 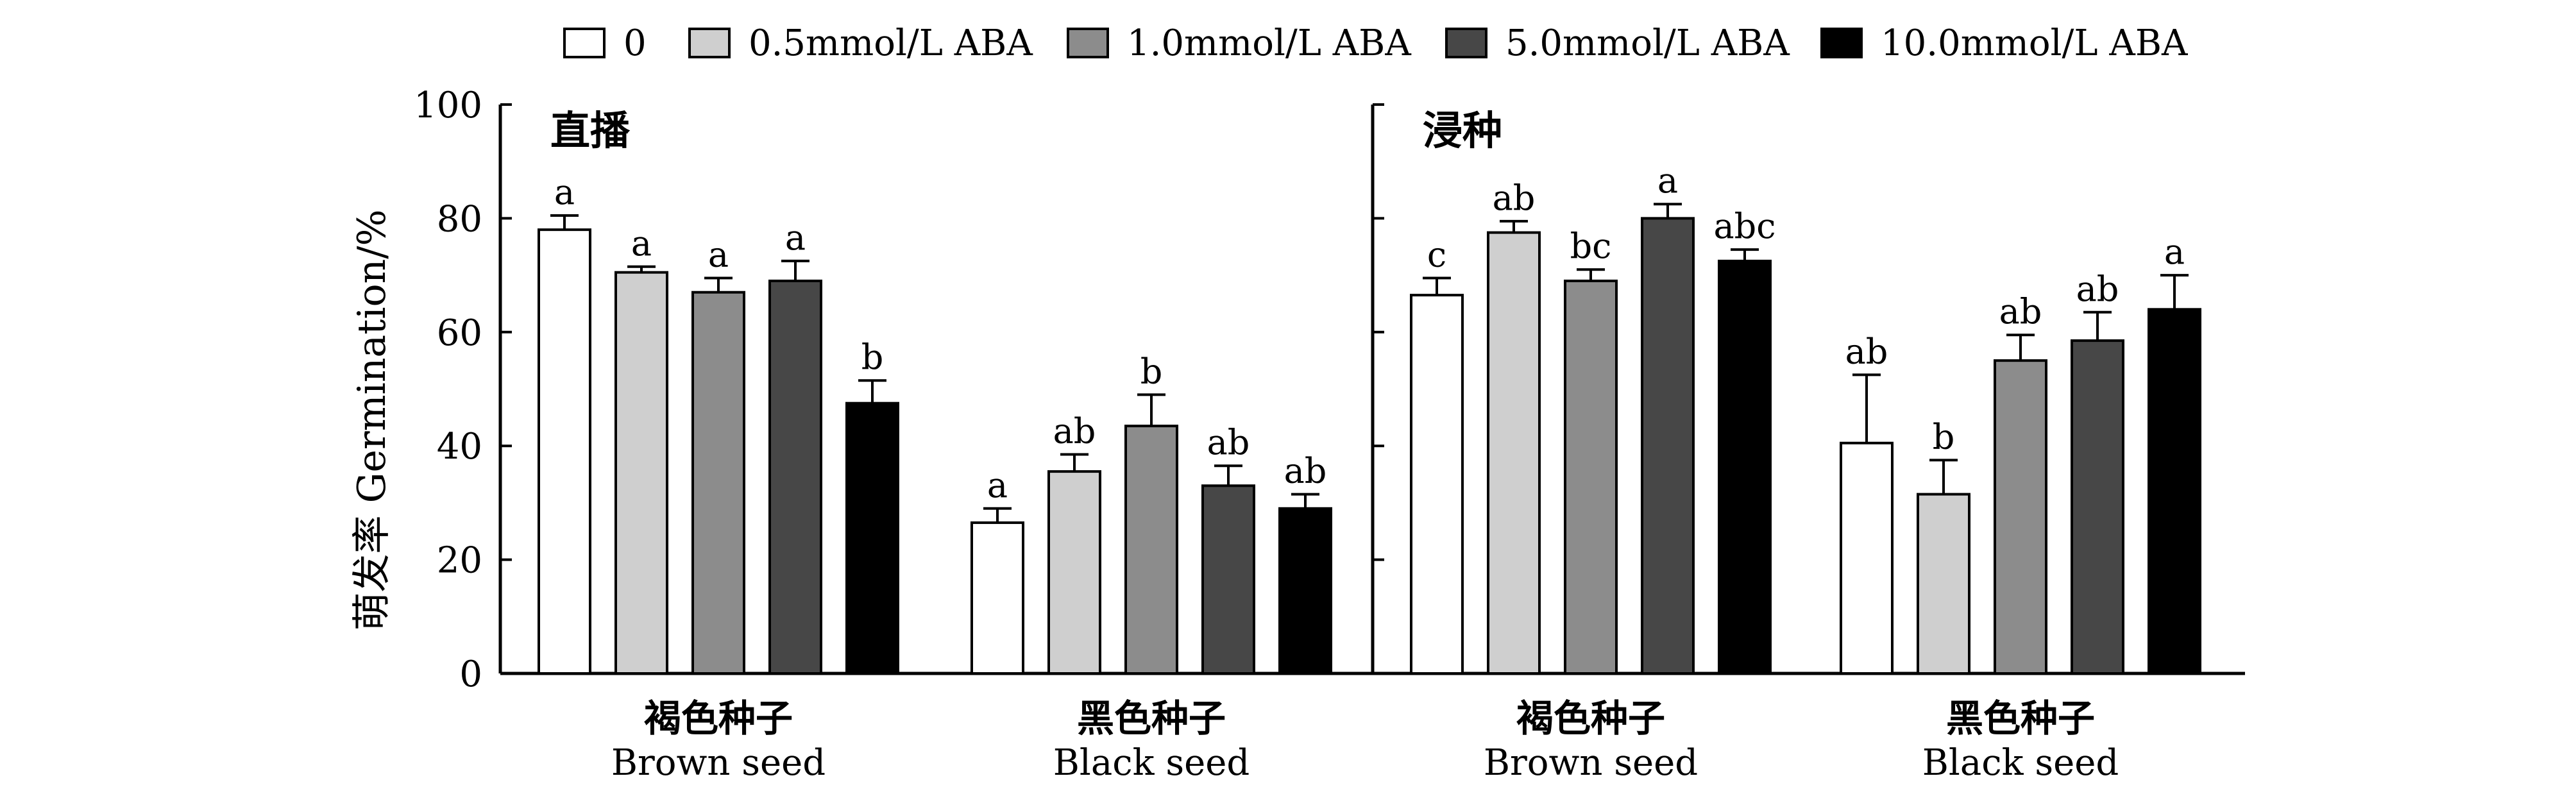 I want to click on panel-title-1: 浸种, so click(x=1462, y=130).